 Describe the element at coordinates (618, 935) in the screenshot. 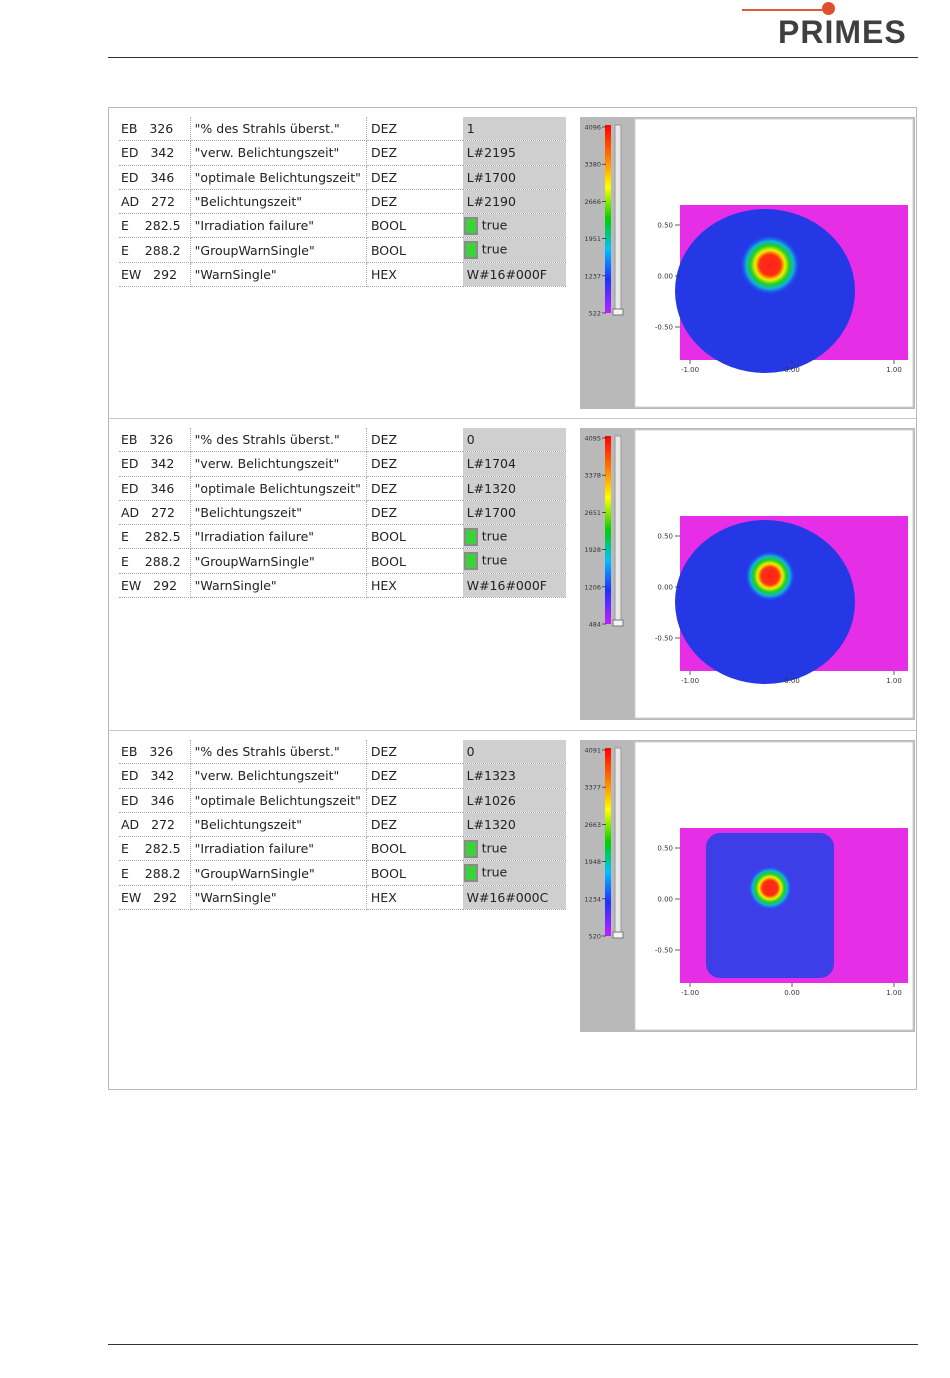

I see `scale-slider-handle` at that location.